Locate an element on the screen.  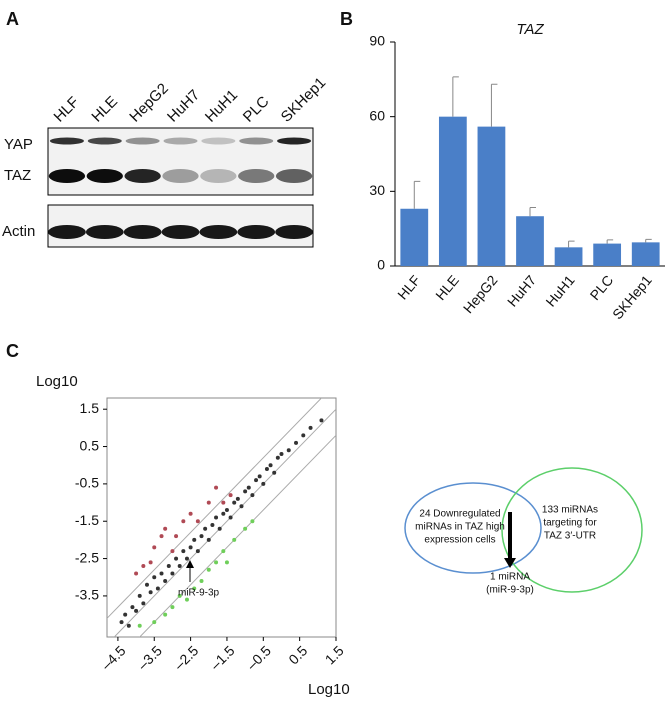
panel-label: A is located at coordinates (12, 19).